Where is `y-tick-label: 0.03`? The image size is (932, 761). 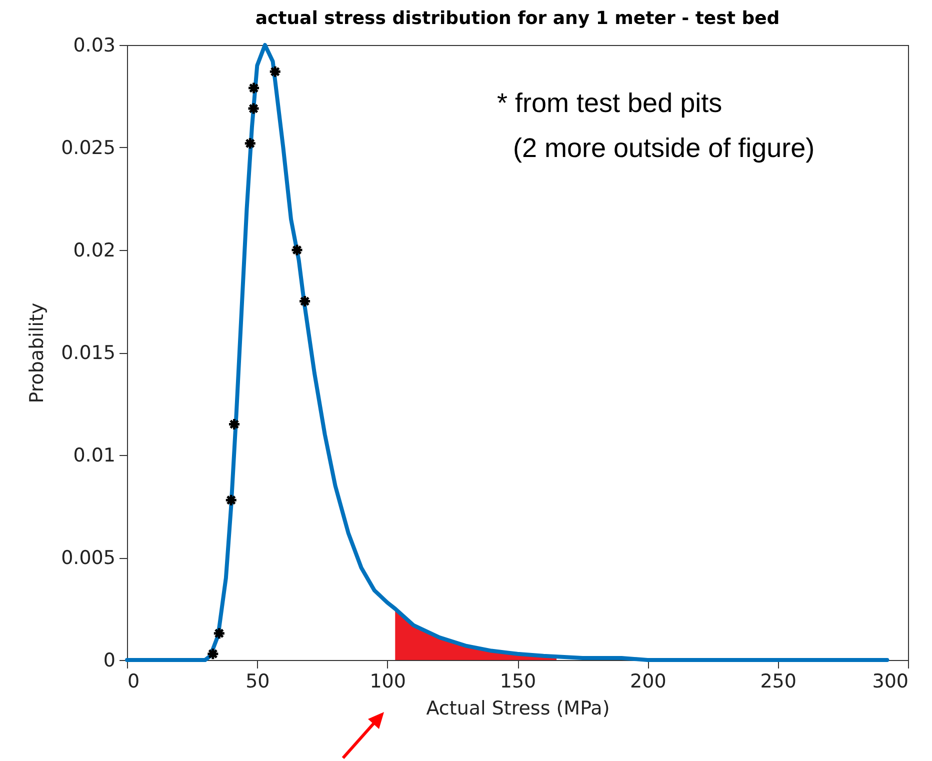 y-tick-label: 0.03 is located at coordinates (94, 45).